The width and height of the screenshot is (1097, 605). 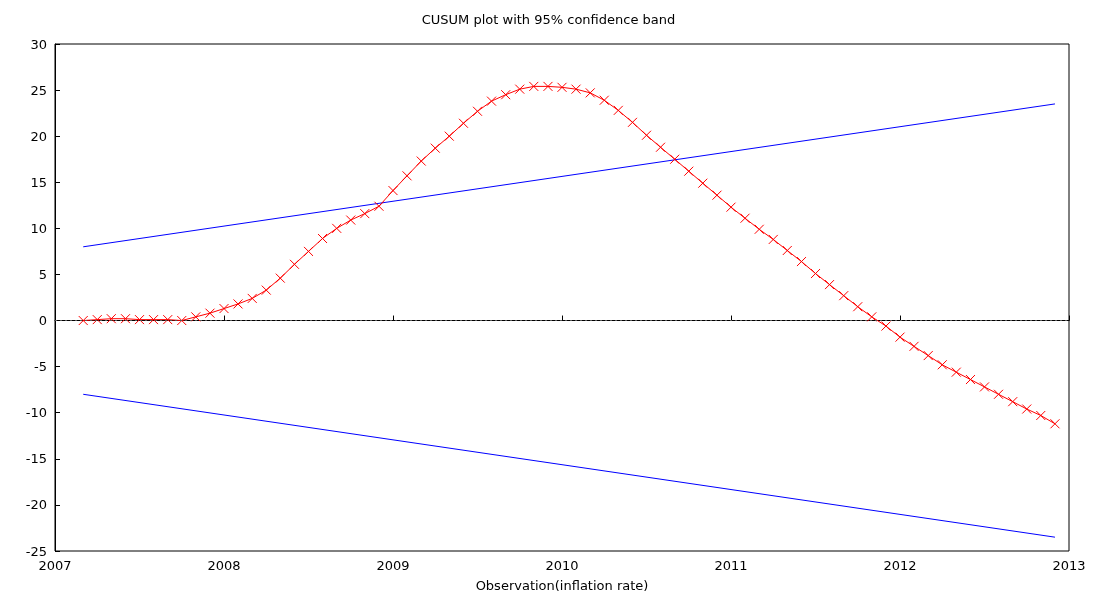 I want to click on y-tick-label: 25, so click(x=38, y=90).